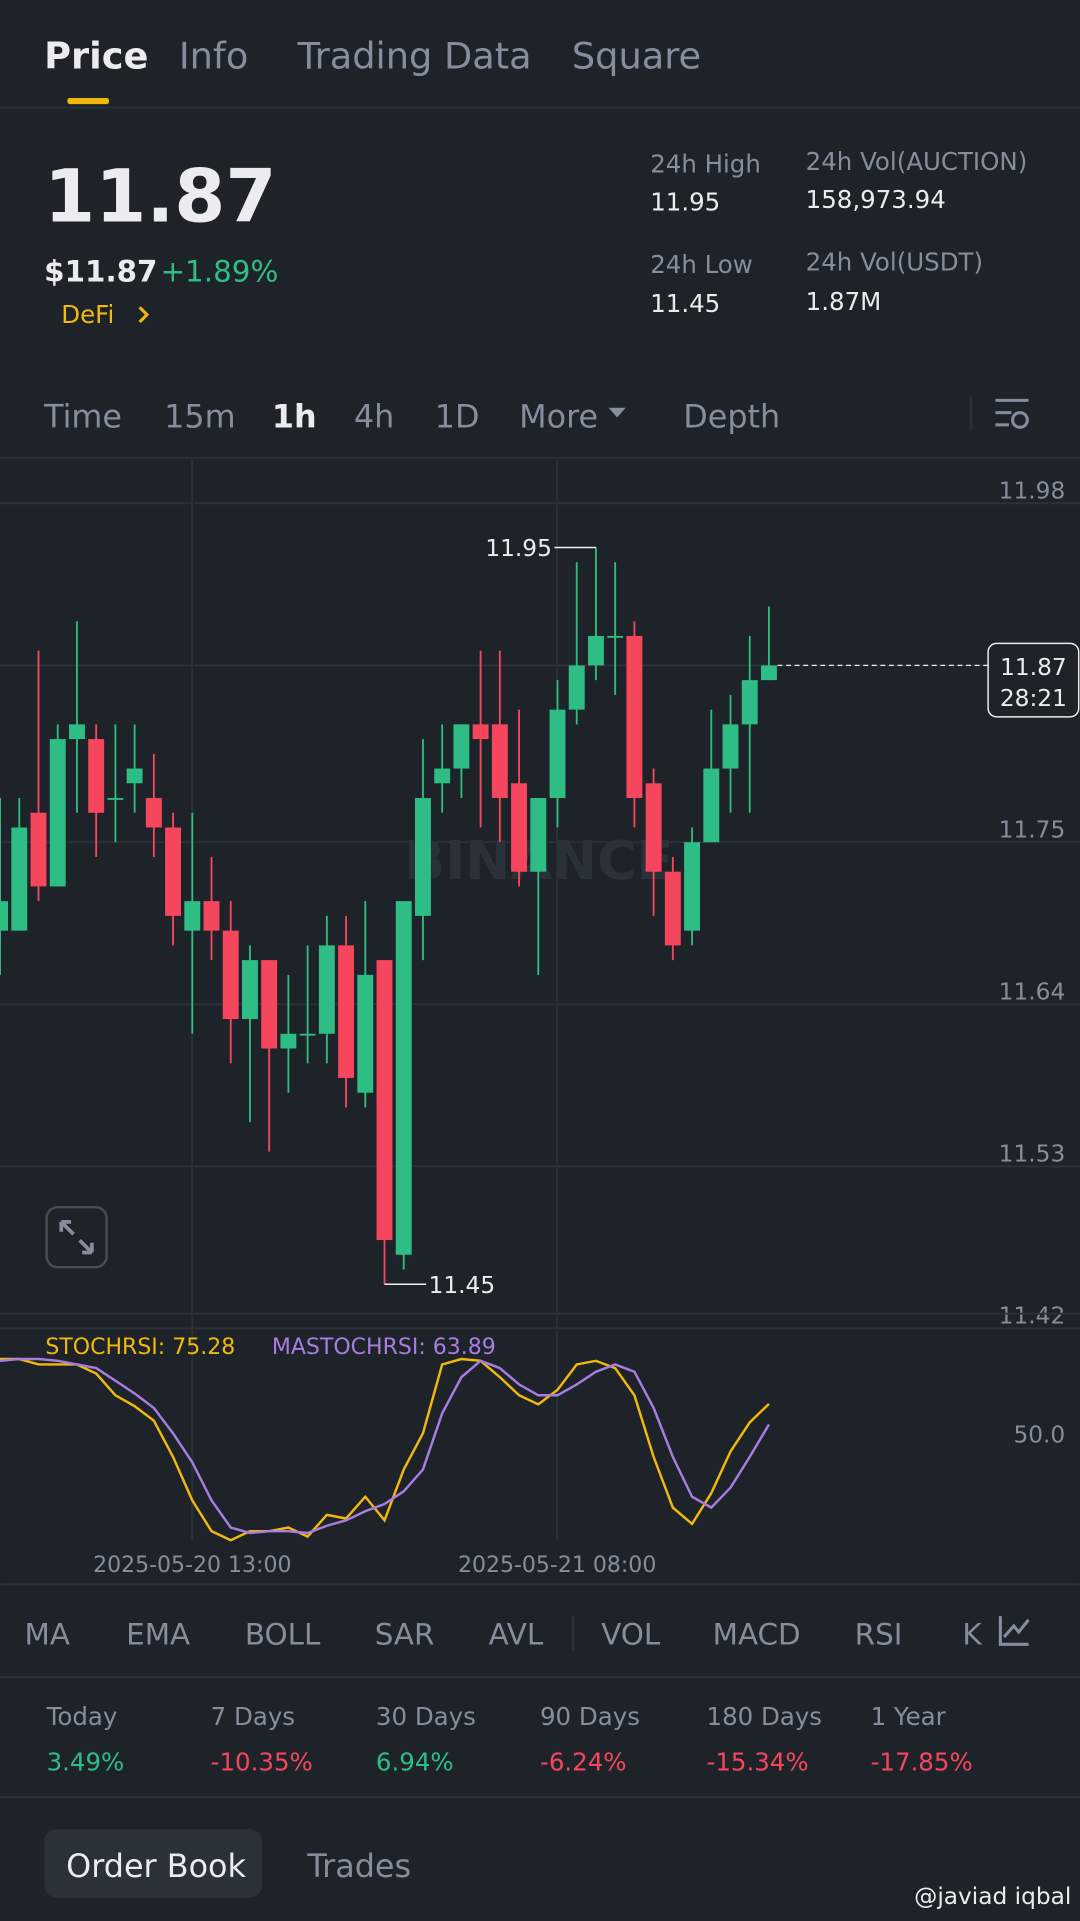  What do you see at coordinates (144, 315) in the screenshot?
I see `chevron-icon` at bounding box center [144, 315].